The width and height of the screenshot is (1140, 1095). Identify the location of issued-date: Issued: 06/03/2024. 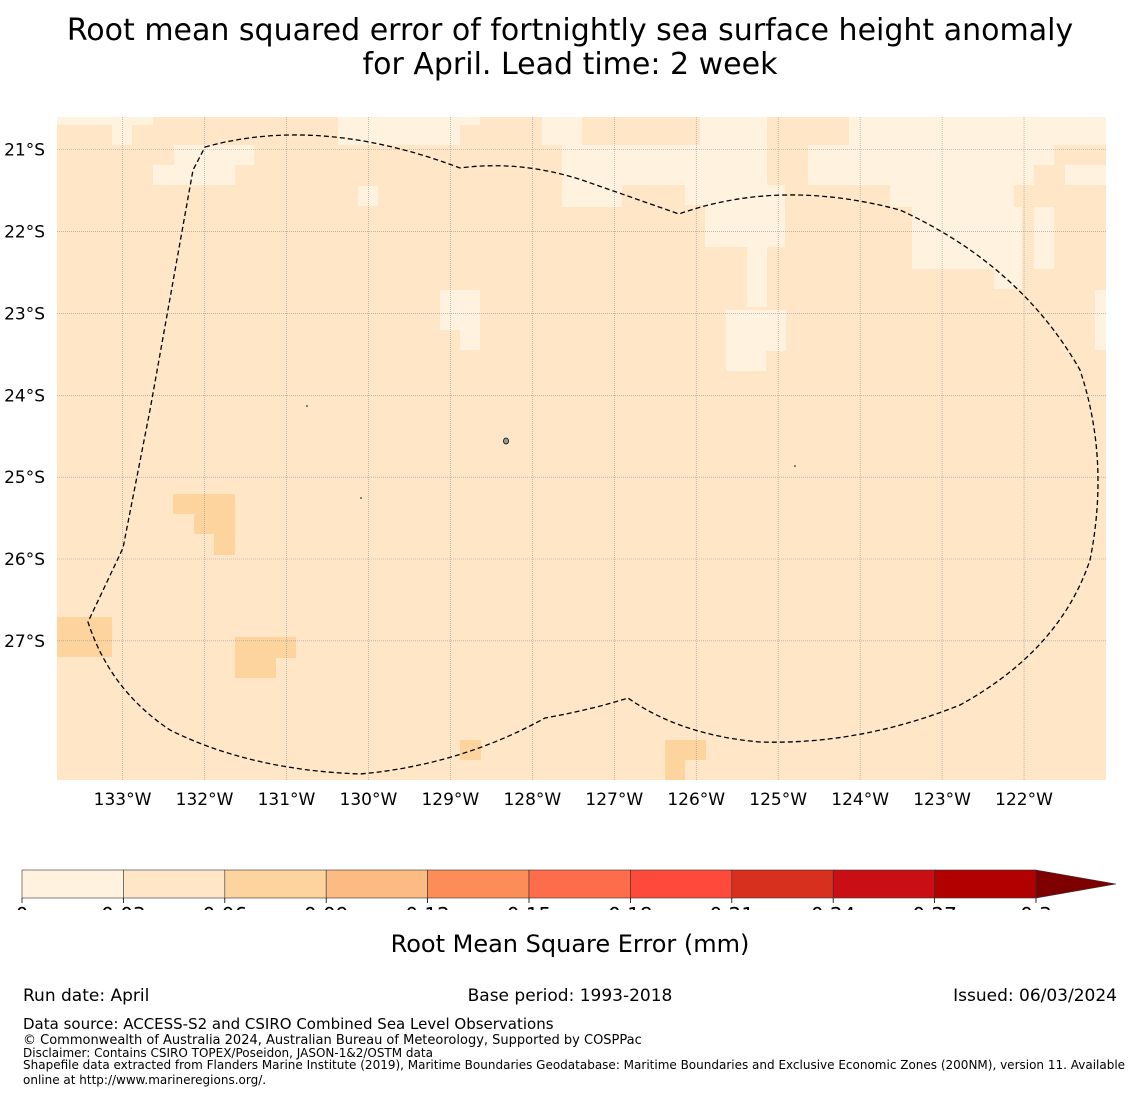
(1035, 996).